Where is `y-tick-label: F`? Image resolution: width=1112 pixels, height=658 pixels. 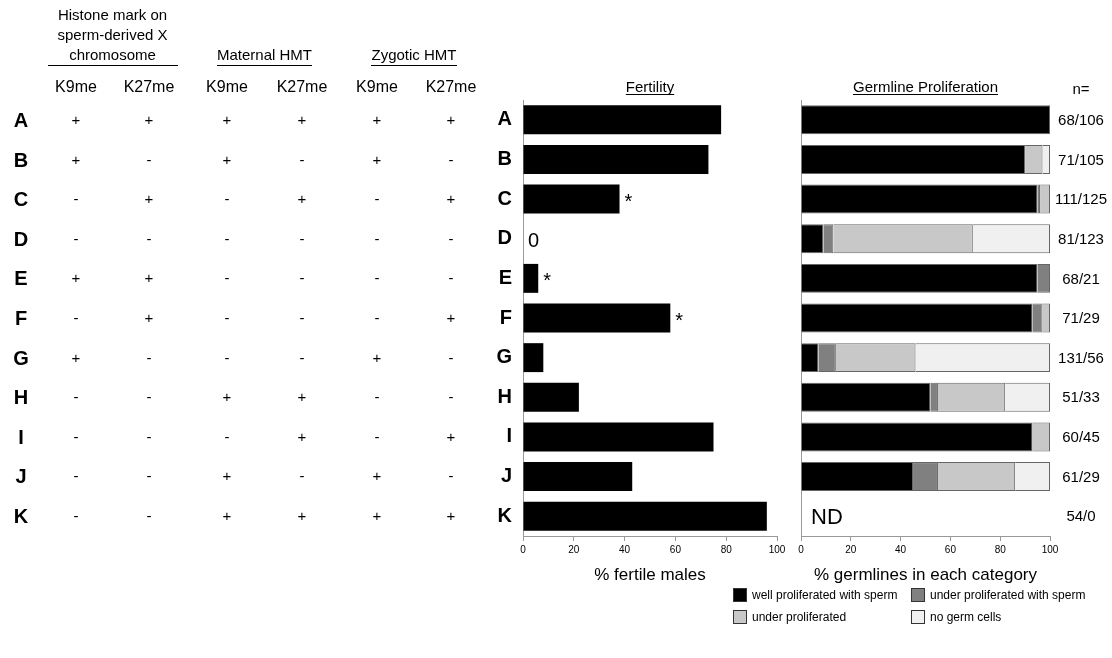 y-tick-label: F is located at coordinates (505, 316).